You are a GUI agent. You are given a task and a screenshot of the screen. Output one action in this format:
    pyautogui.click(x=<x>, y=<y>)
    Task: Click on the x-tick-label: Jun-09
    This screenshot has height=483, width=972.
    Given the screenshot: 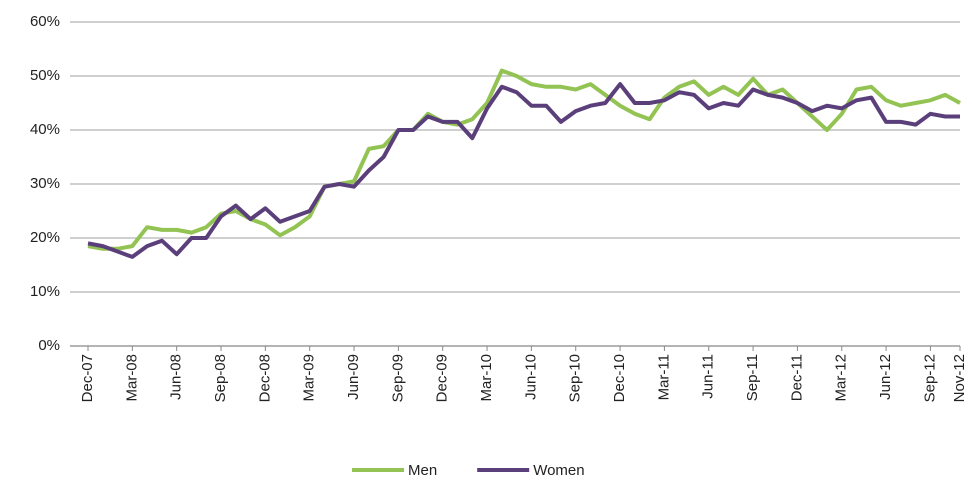 What is the action you would take?
    pyautogui.click(x=353, y=377)
    